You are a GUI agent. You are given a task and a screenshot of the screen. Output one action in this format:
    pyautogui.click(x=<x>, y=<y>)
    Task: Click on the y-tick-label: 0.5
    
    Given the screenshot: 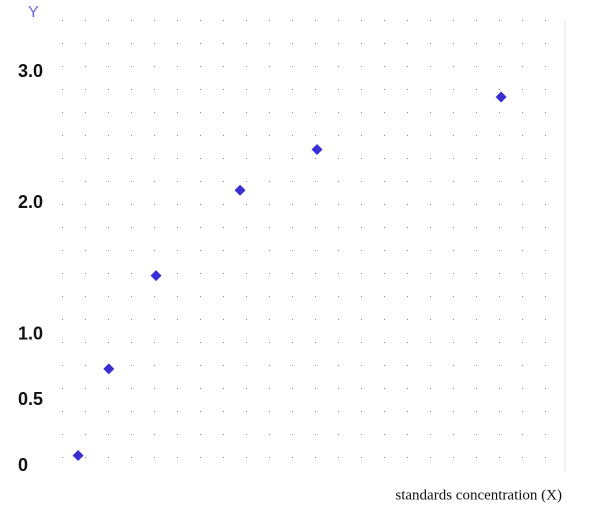 What is the action you would take?
    pyautogui.click(x=30, y=399)
    